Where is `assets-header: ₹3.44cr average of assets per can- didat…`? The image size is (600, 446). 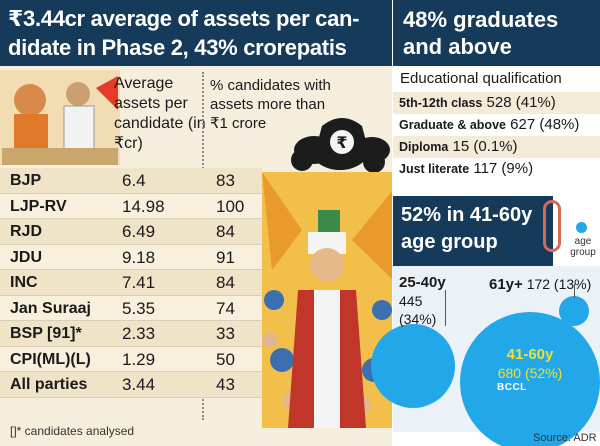 assets-header: ₹3.44cr average of assets per can- didat… is located at coordinates (196, 33).